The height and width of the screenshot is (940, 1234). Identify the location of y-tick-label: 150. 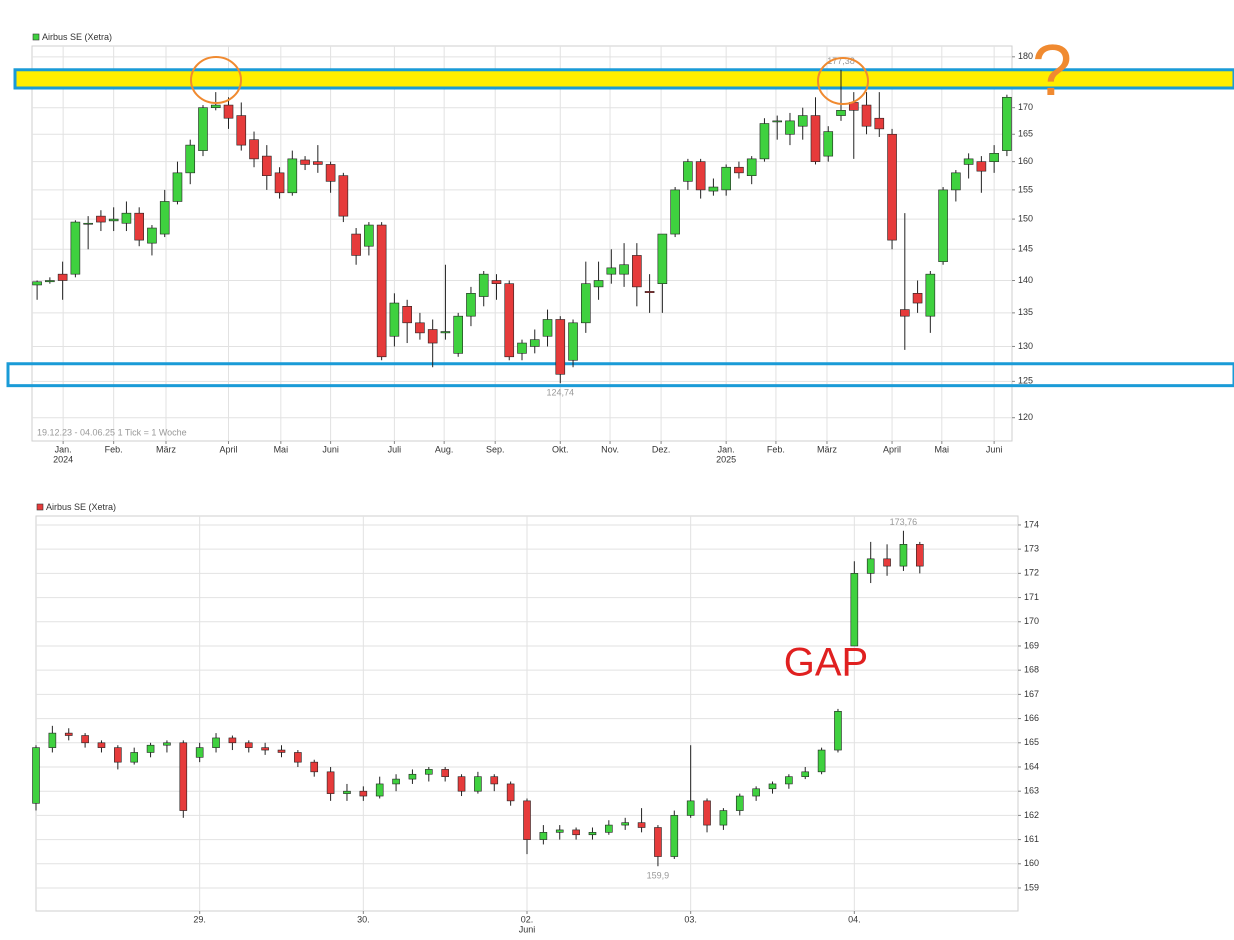
(1025, 218).